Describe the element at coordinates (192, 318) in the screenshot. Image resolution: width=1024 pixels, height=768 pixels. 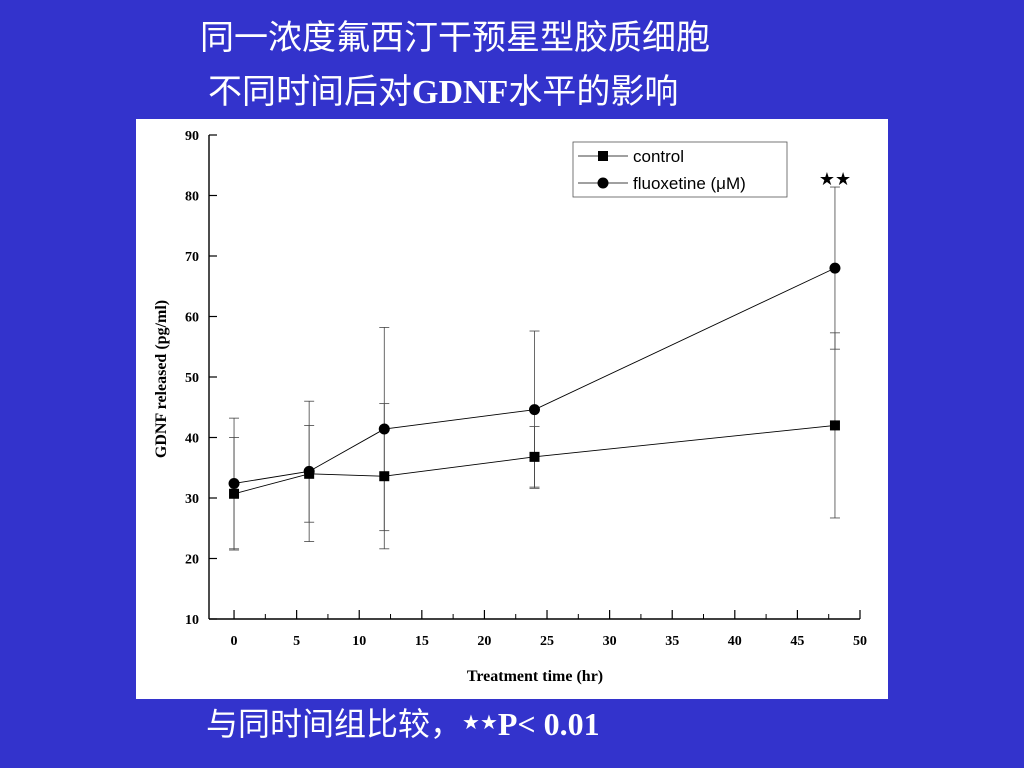
I see `y-tick-label: 60` at that location.